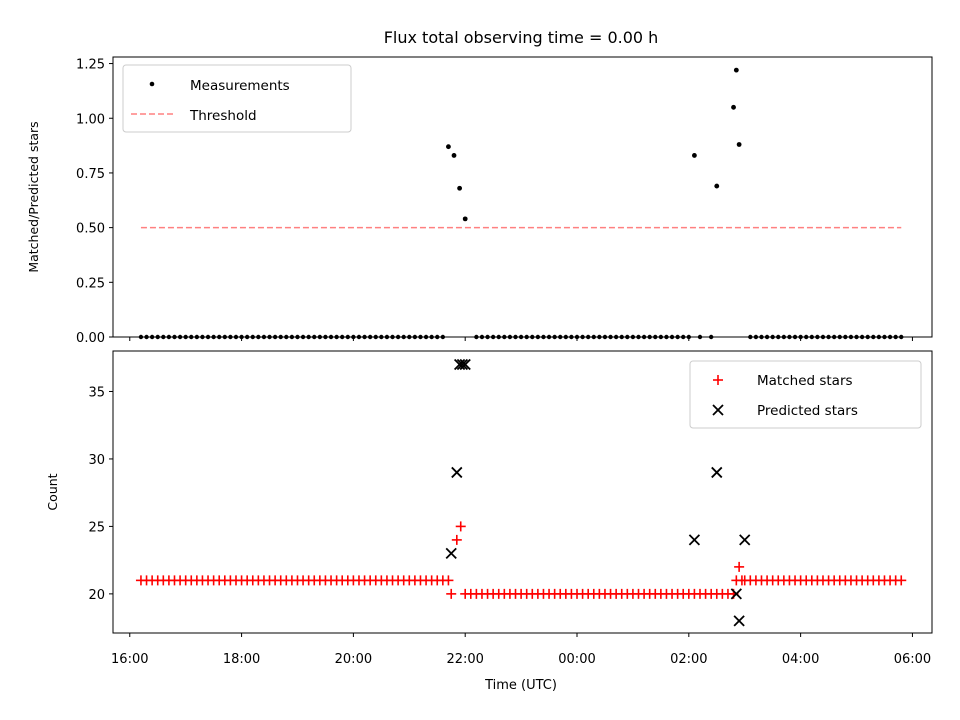 The height and width of the screenshot is (720, 960). I want to click on count-xtick-label: 18:00, so click(241, 659).